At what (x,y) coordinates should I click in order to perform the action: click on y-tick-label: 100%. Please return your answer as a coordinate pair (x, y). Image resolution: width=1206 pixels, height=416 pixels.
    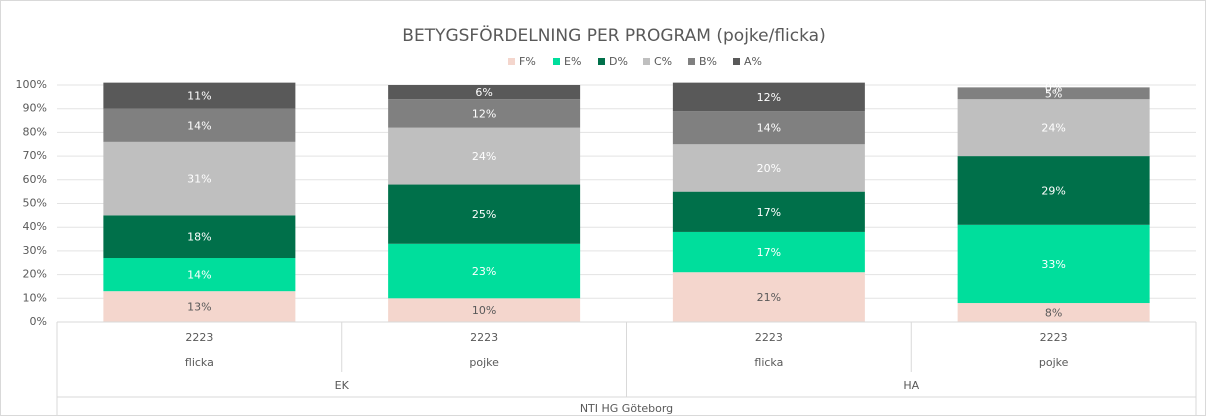
    Looking at the image, I should click on (31, 84).